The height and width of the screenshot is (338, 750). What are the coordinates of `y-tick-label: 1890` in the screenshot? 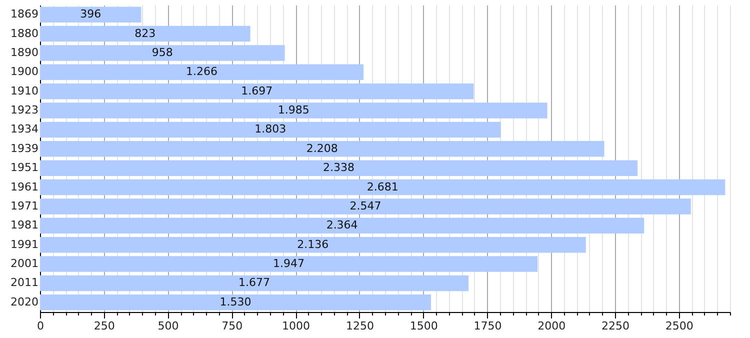 It's located at (24, 52).